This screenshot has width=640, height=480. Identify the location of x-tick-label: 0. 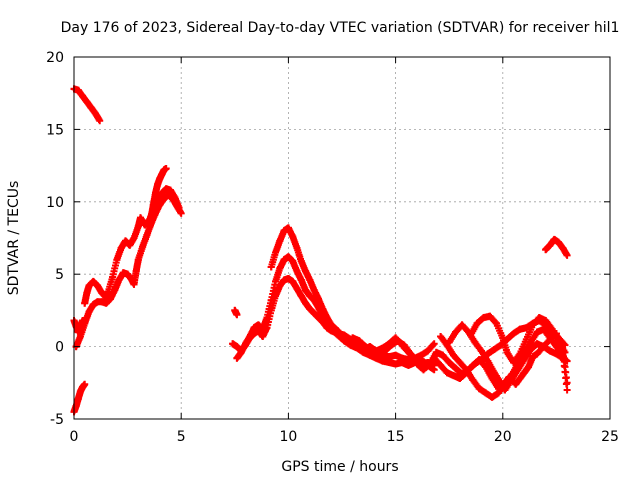
(74, 437).